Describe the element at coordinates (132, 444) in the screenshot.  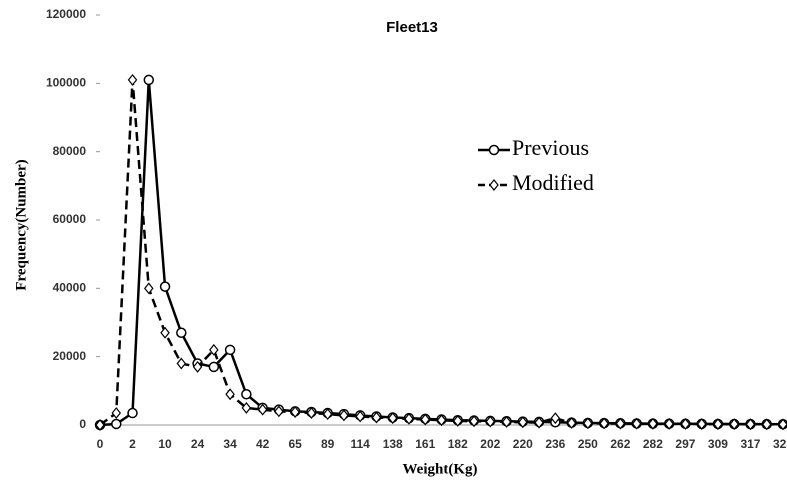
I see `x-tick-label: 2` at that location.